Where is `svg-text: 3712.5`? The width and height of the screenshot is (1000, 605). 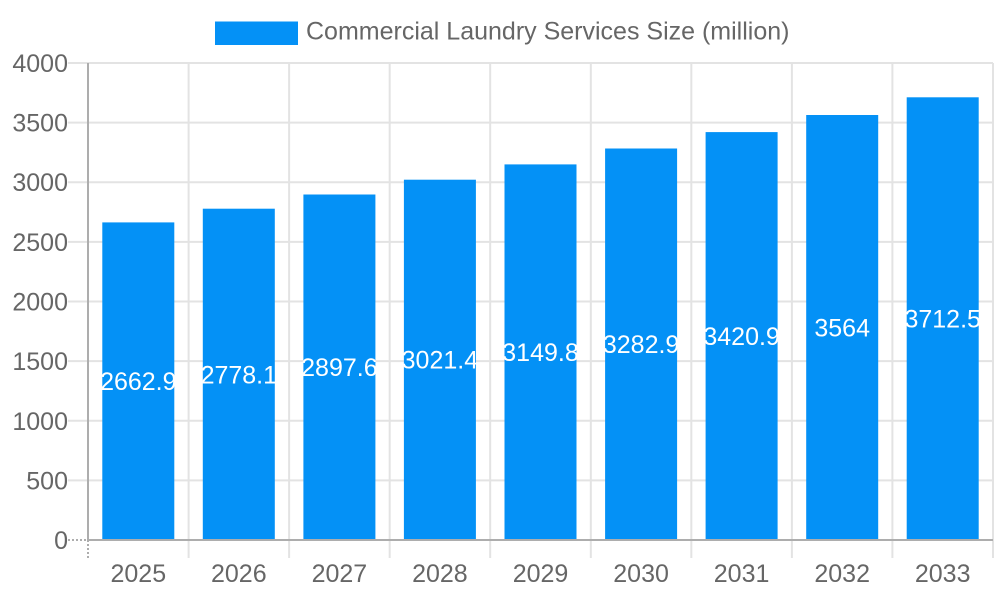
svg-text: 3712.5 is located at coordinates (942, 320).